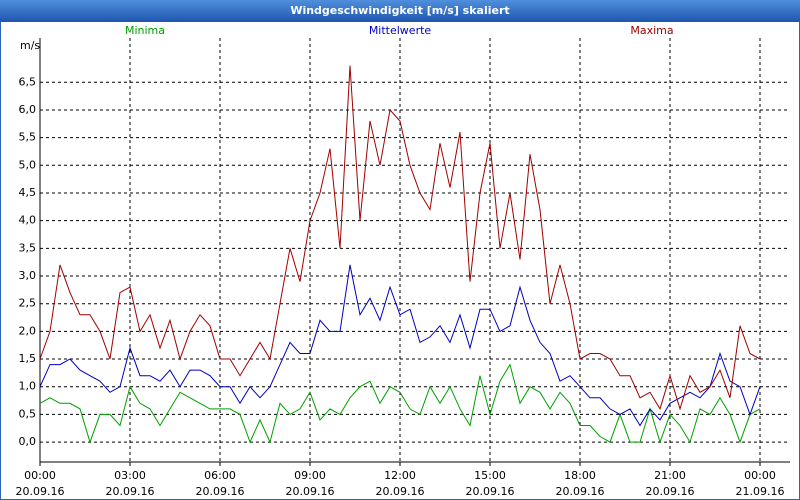  Describe the element at coordinates (130, 475) in the screenshot. I see `x-tick-label: 03:00` at that location.